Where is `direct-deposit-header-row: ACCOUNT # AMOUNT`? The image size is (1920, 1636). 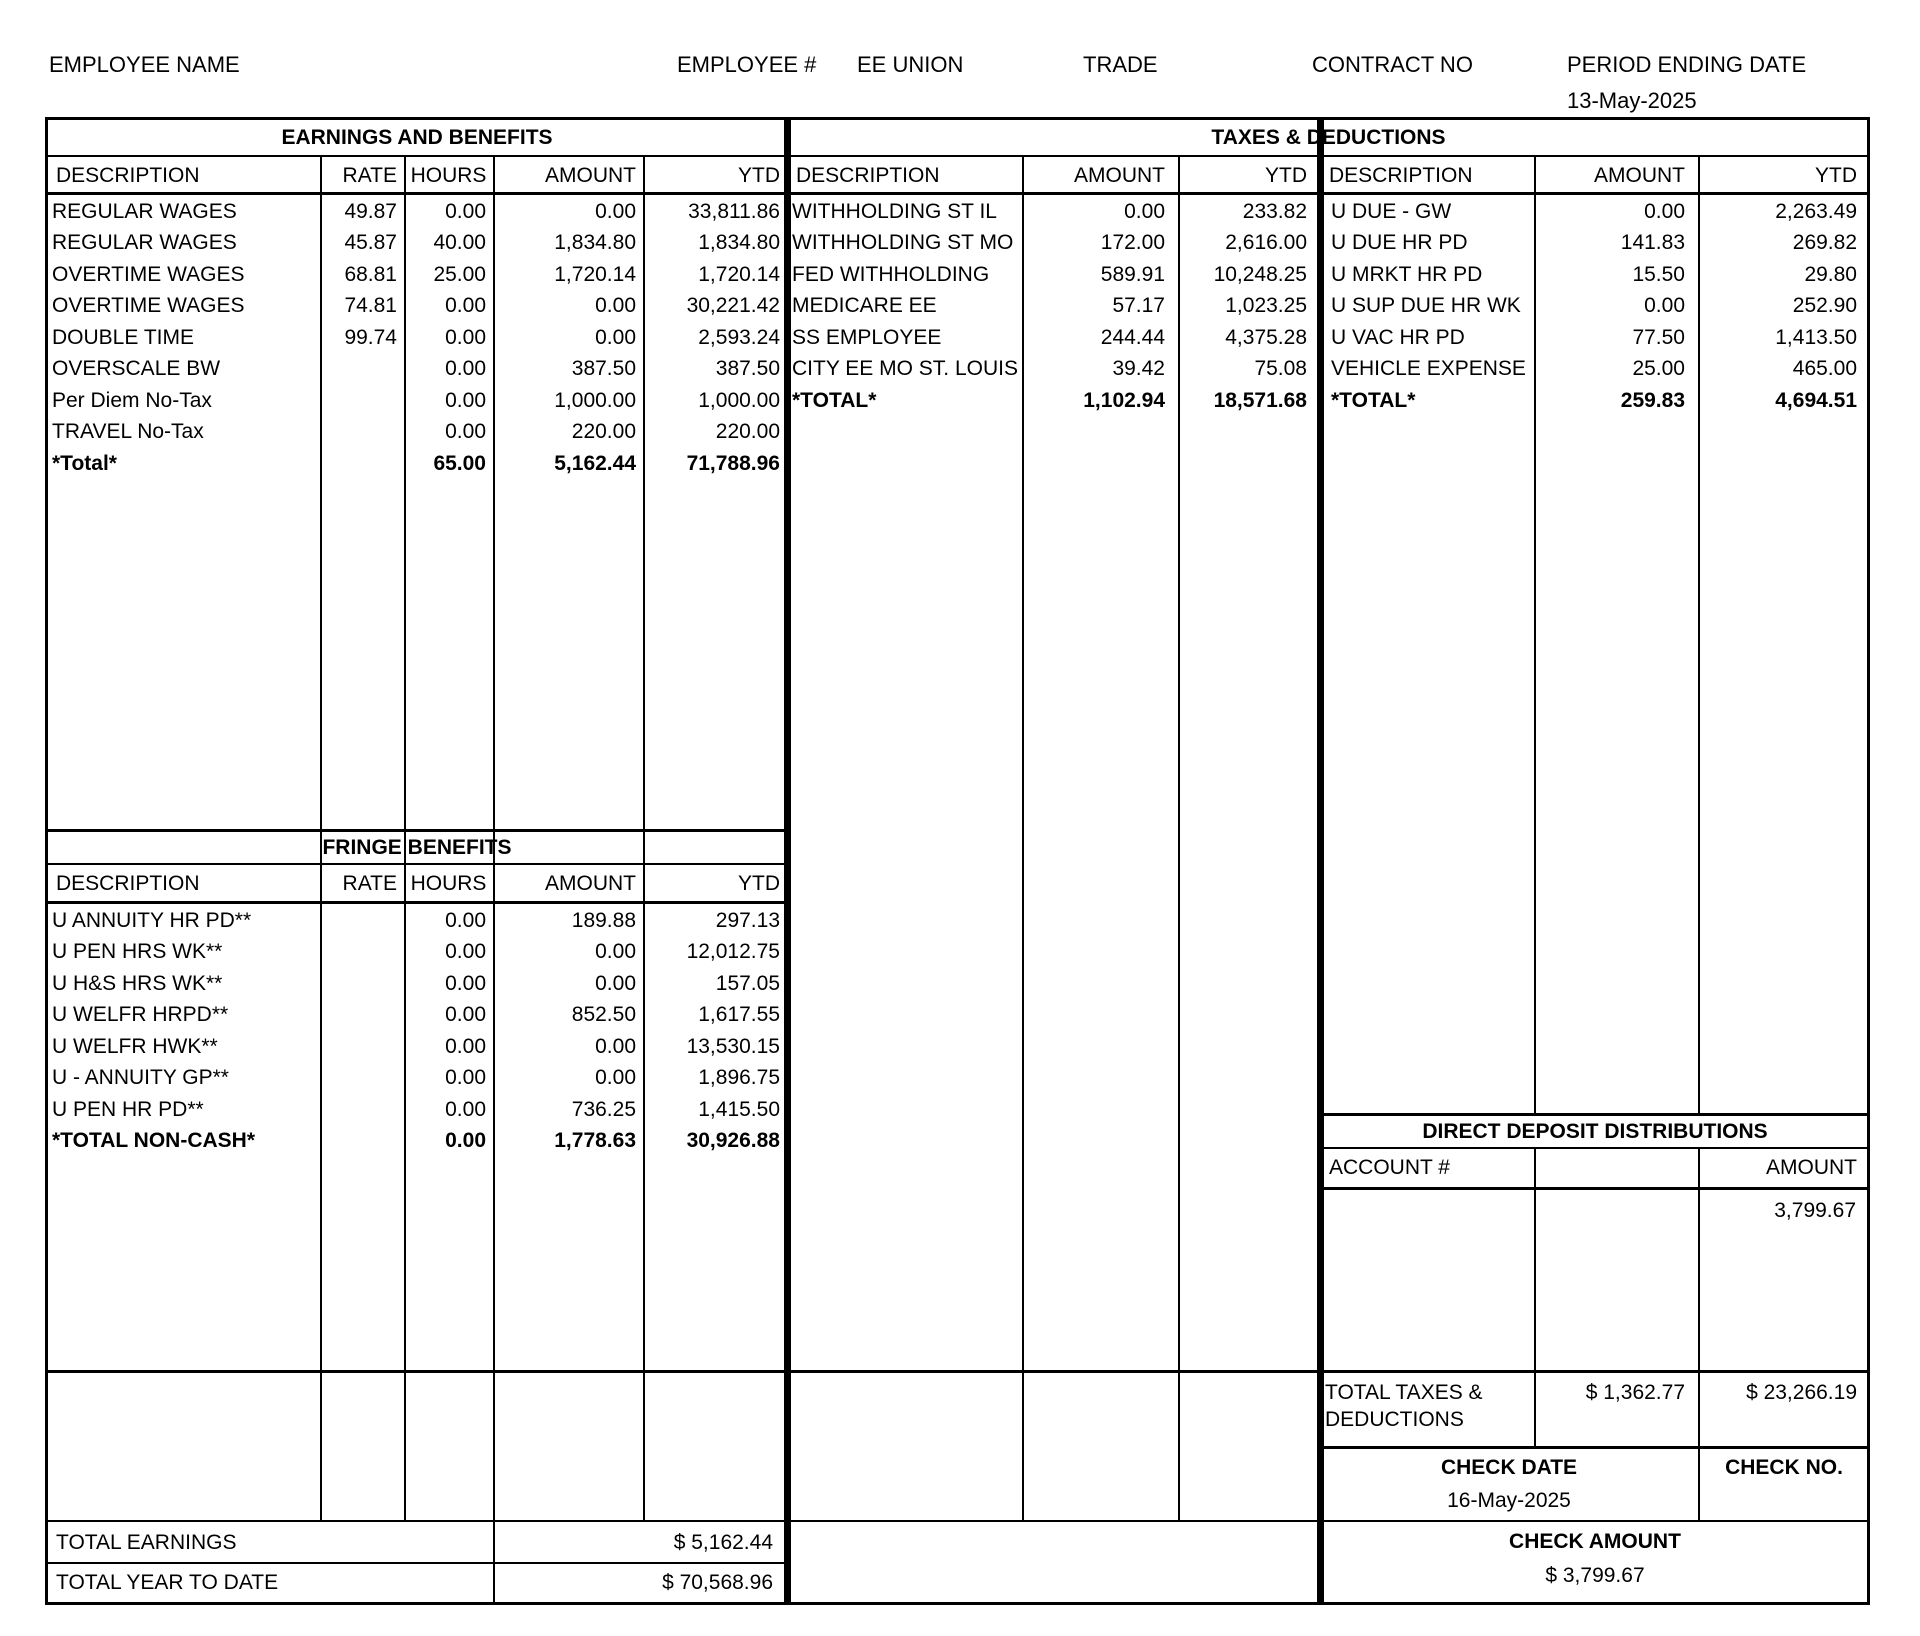 direct-deposit-header-row: ACCOUNT # AMOUNT is located at coordinates (1595, 1168).